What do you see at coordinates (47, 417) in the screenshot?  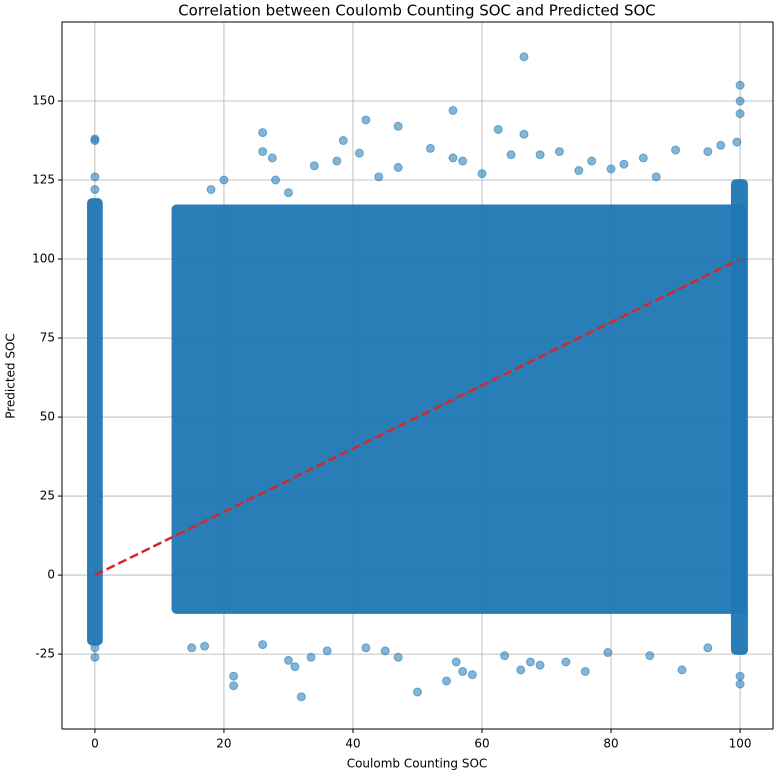 I see `y-tick-label: 50` at bounding box center [47, 417].